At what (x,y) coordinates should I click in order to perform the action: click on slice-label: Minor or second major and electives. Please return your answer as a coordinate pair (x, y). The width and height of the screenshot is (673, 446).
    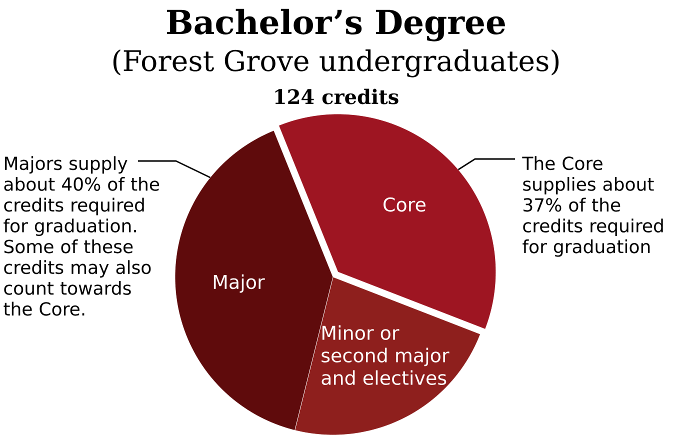
    Looking at the image, I should click on (386, 355).